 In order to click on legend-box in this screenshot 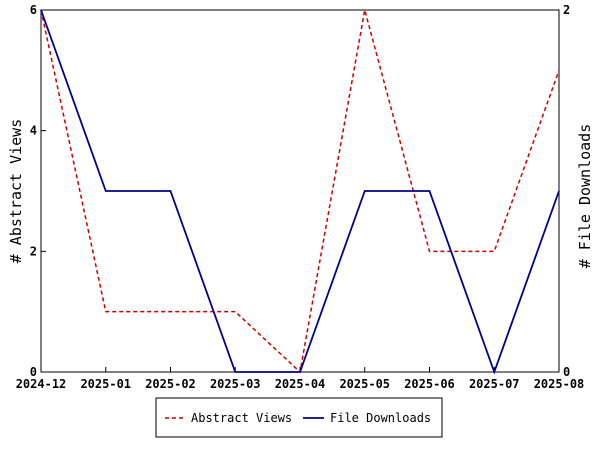, I will do `click(299, 417)`.